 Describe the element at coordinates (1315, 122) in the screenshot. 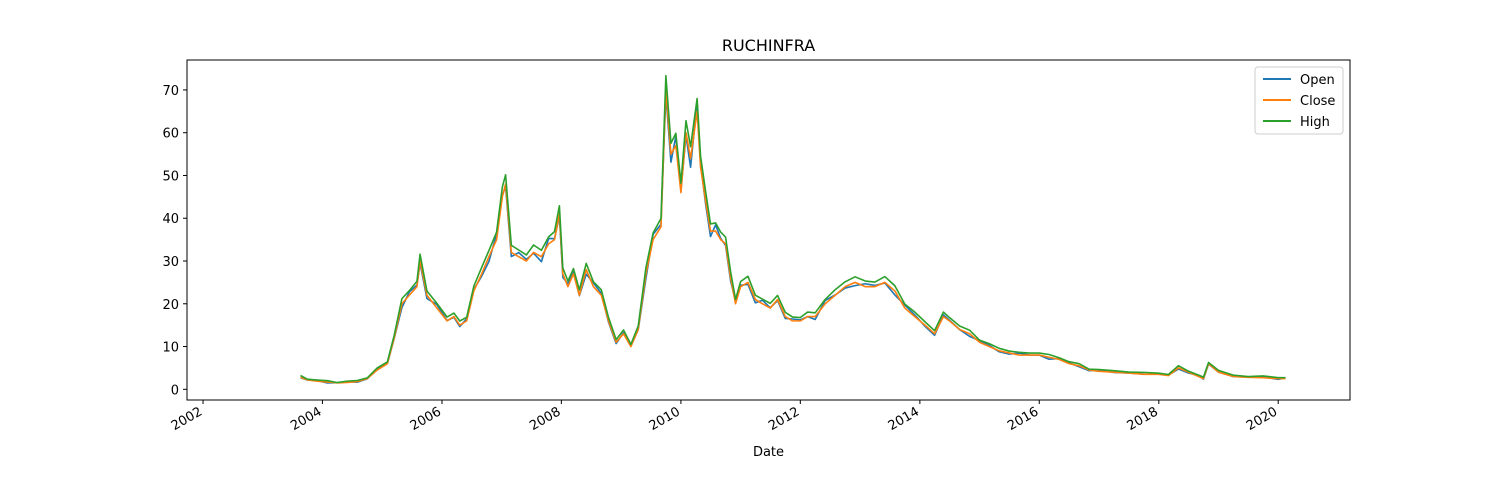

I see `legend-label: High` at that location.